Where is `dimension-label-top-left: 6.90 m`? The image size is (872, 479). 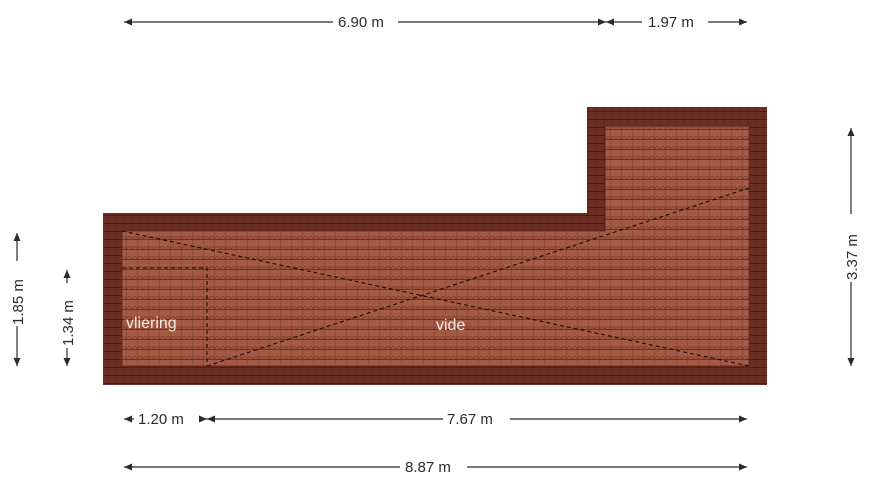 dimension-label-top-left: 6.90 m is located at coordinates (361, 22).